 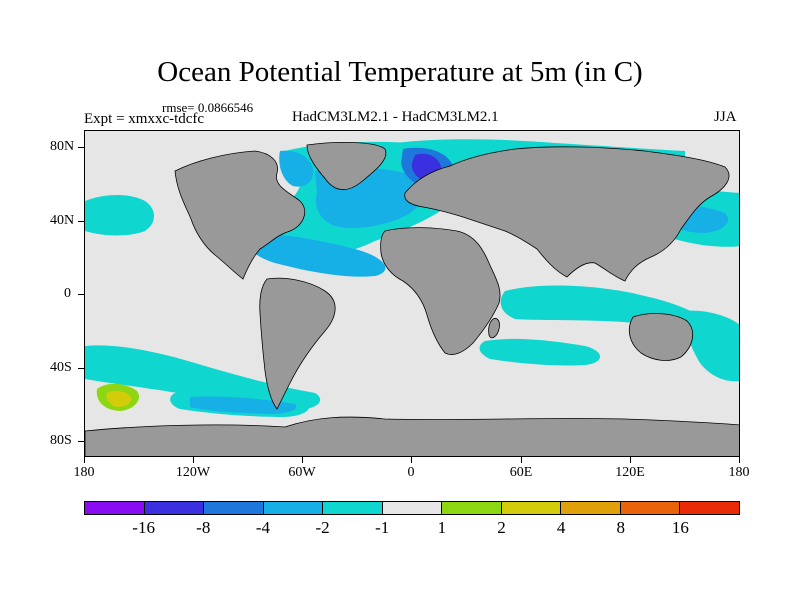 I want to click on colorbar-label: 2, so click(x=501, y=527).